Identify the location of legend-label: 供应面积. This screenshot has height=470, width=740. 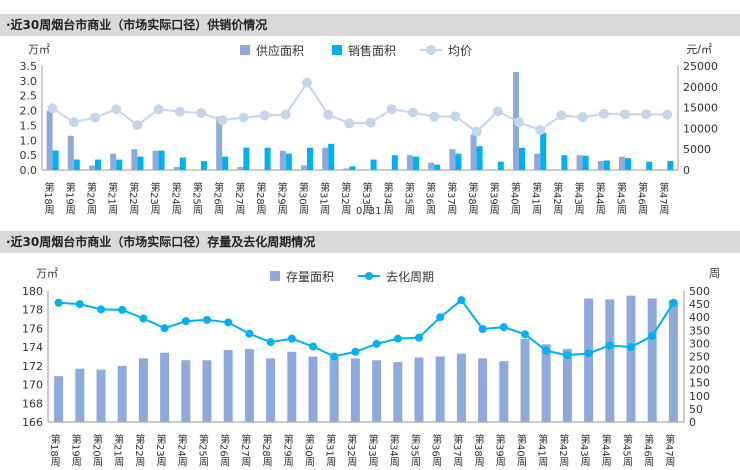
(280, 50).